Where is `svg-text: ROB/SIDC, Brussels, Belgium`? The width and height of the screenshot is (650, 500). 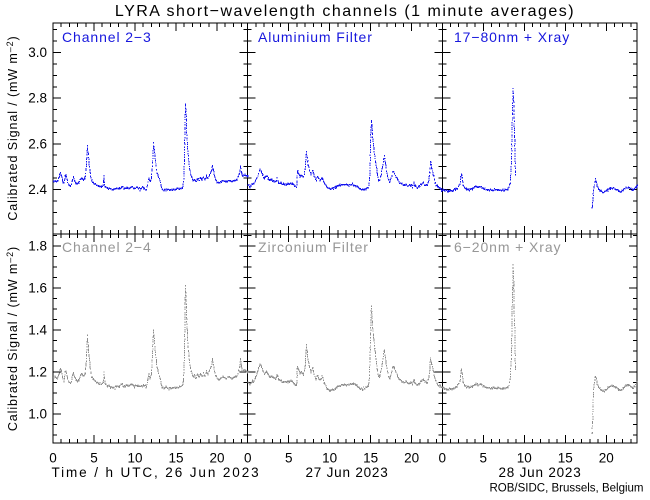
svg-text: ROB/SIDC, Brussels, Belgium is located at coordinates (566, 489).